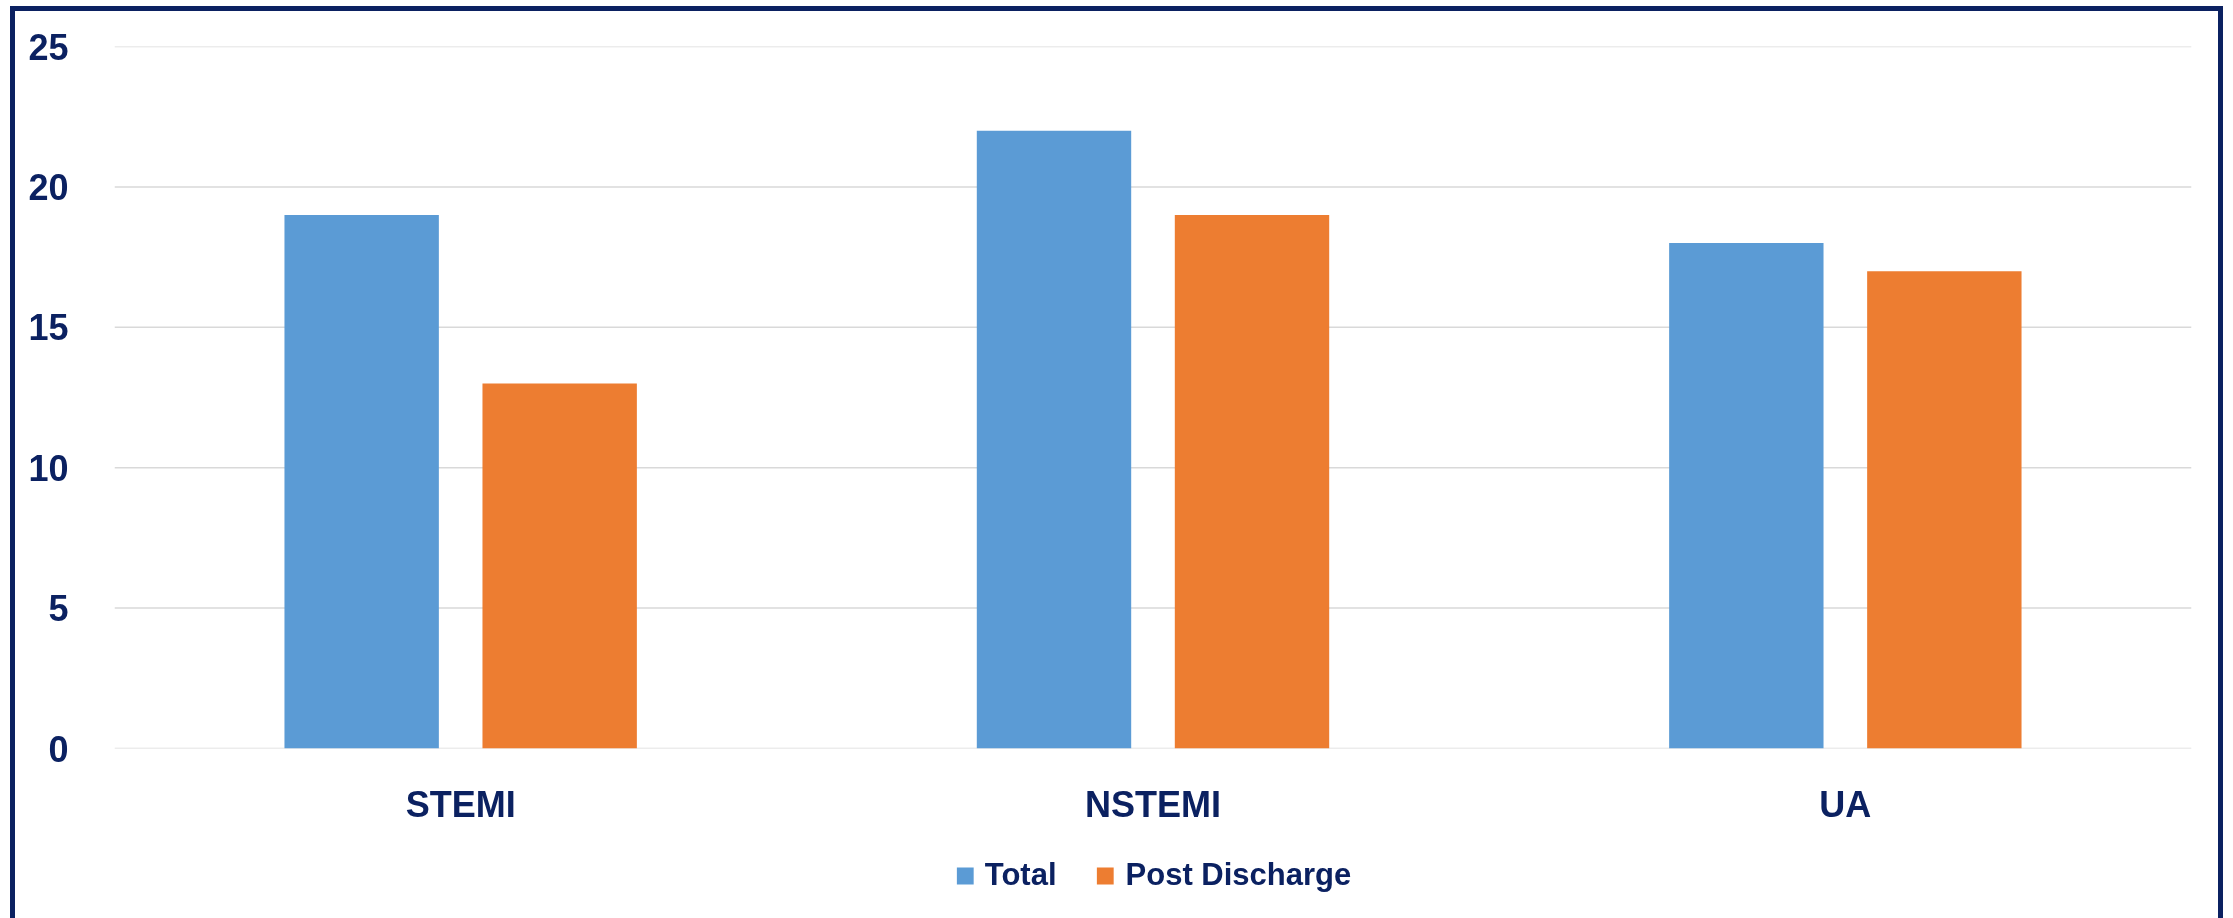  What do you see at coordinates (48, 187) in the screenshot?
I see `y-tick-label: 20` at bounding box center [48, 187].